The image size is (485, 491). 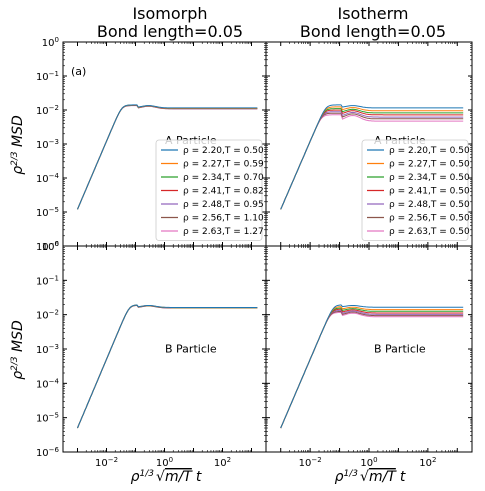 I want to click on xlabel-left: ρ1/3 √m/T t, so click(x=166, y=477).